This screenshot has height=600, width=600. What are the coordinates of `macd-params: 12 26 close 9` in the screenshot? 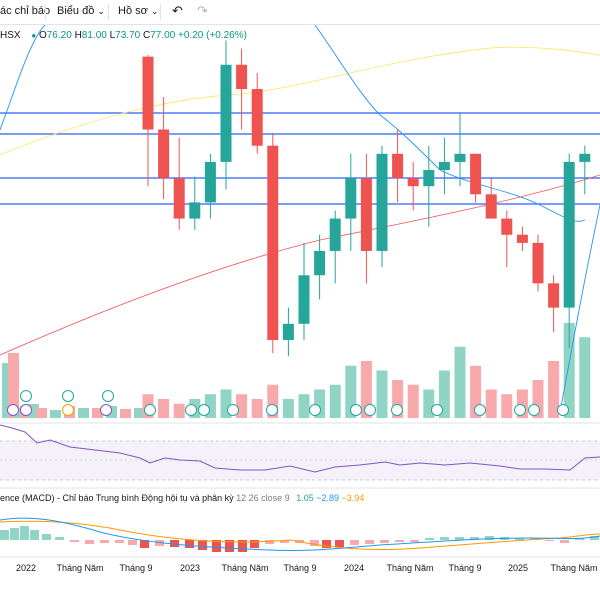 It's located at (263, 498).